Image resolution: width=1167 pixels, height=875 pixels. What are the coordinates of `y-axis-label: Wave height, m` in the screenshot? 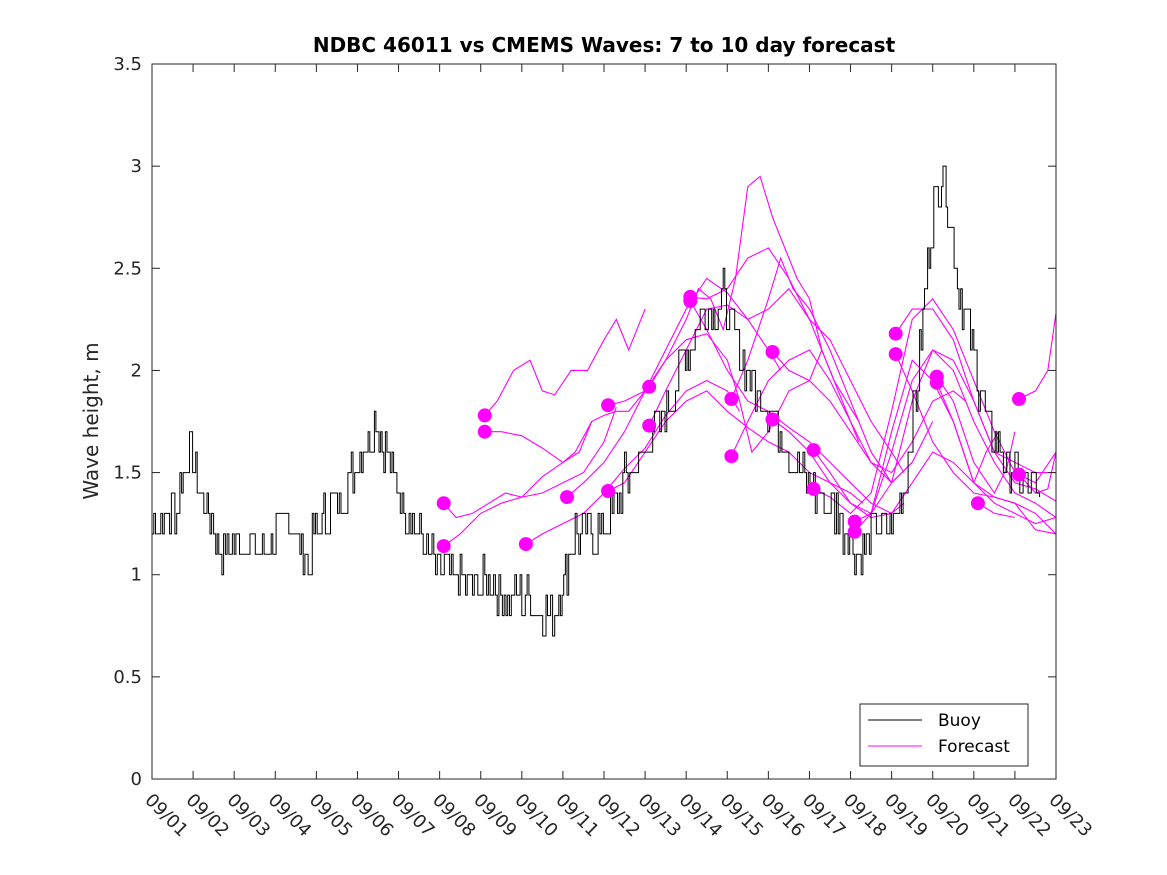 It's located at (91, 420).